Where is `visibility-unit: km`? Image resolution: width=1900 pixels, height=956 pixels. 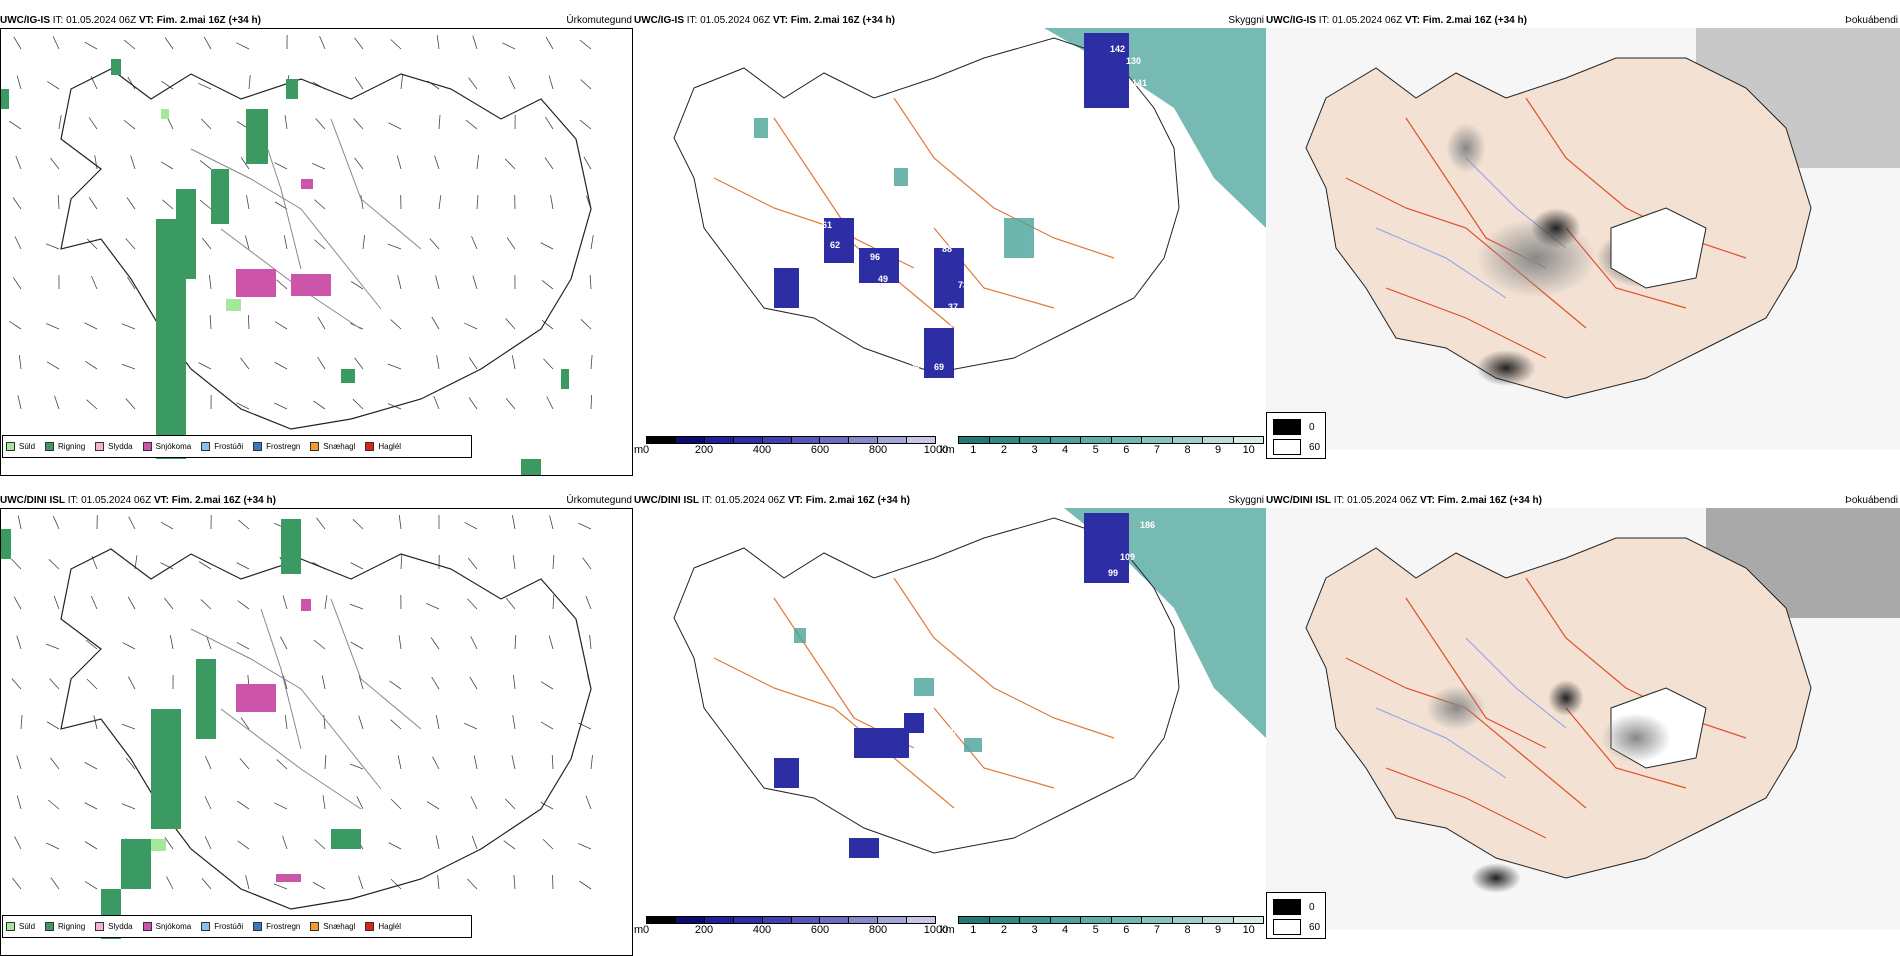
visibility-unit: km is located at coordinates (947, 930).